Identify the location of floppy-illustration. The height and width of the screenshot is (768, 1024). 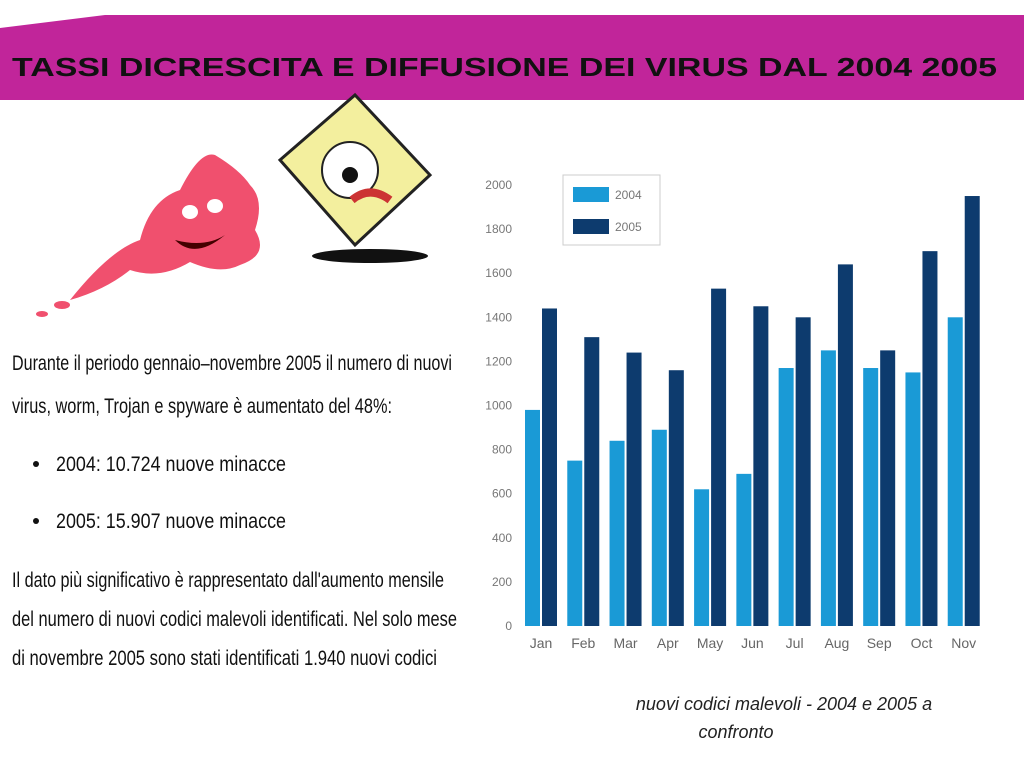
(355, 177).